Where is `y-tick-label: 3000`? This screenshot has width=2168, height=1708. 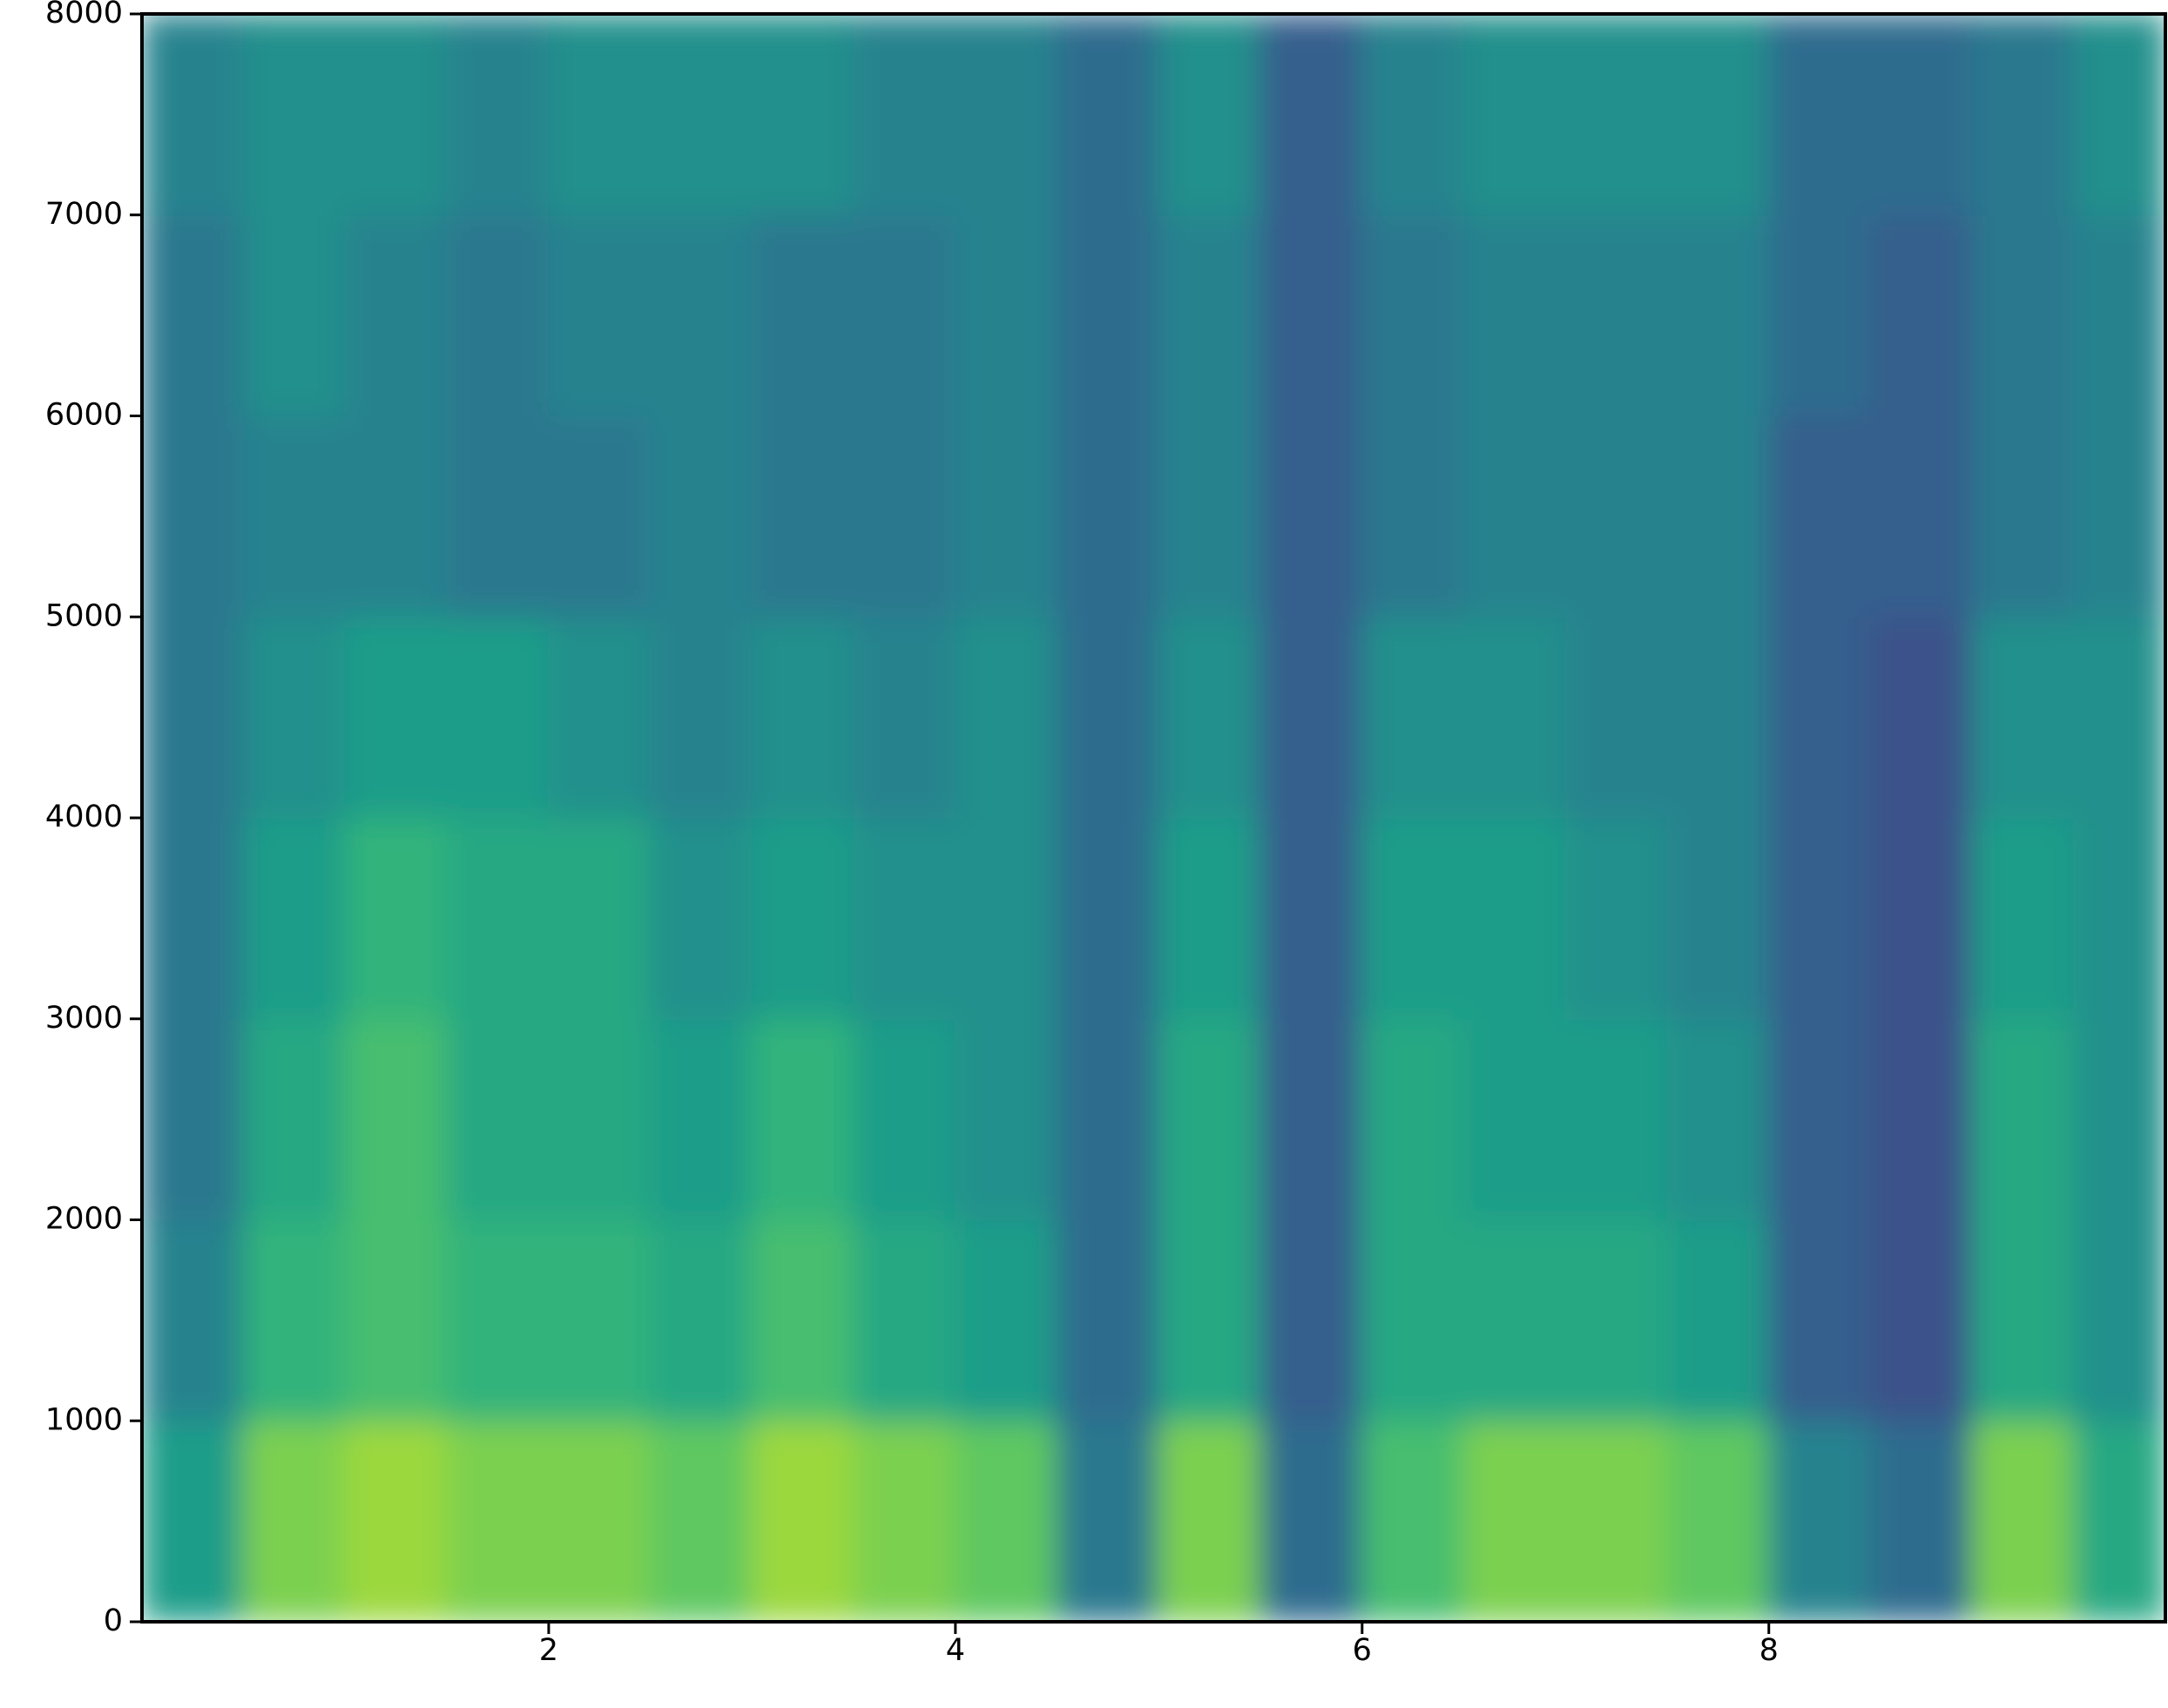 y-tick-label: 3000 is located at coordinates (84, 1019).